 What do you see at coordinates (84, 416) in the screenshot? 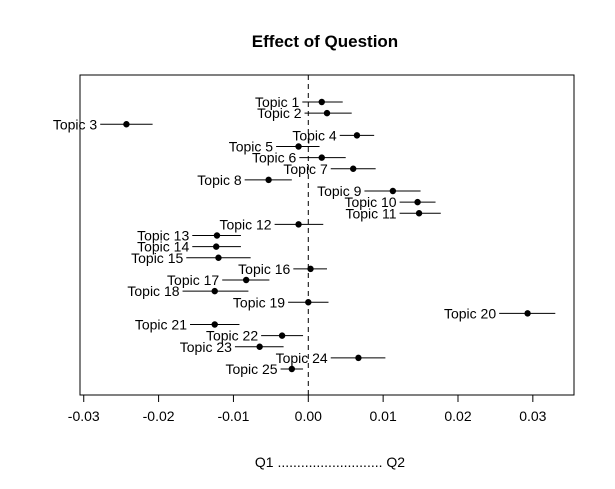
I see `x-tick-label: -0.03` at bounding box center [84, 416].